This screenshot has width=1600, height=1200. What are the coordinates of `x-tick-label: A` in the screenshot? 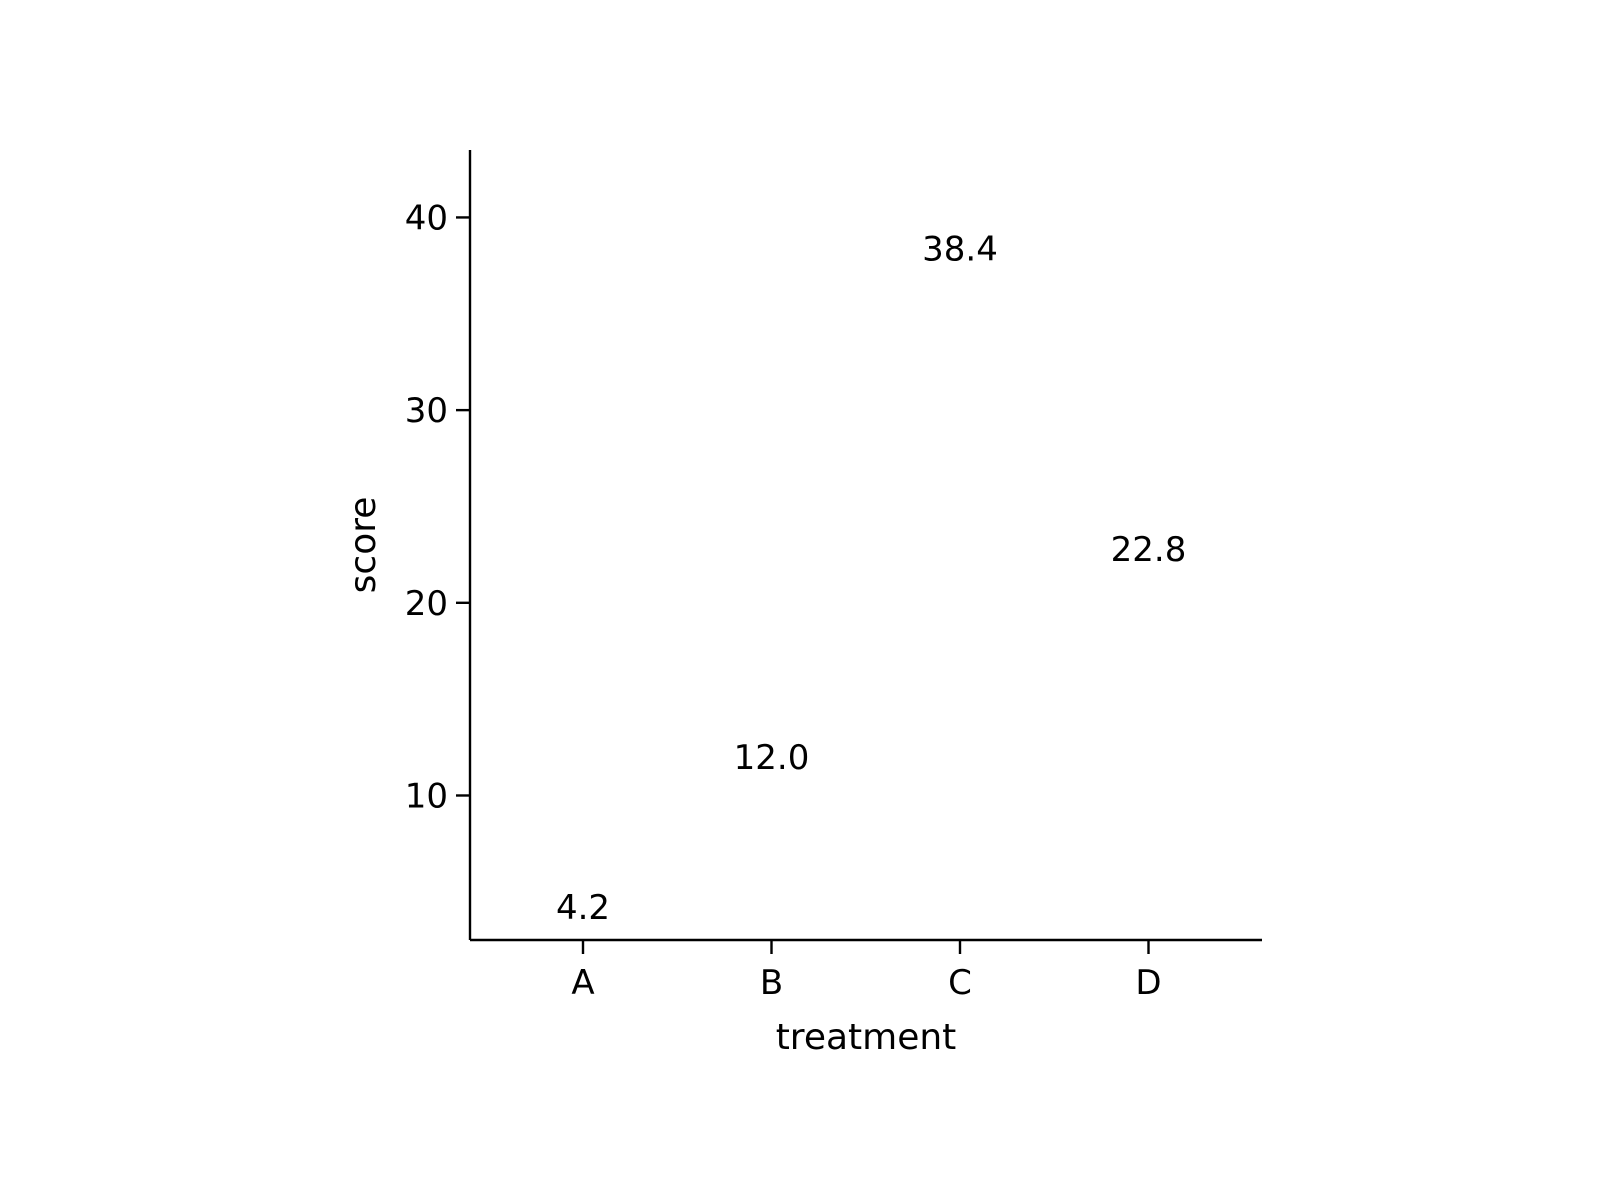 It's located at (582, 983).